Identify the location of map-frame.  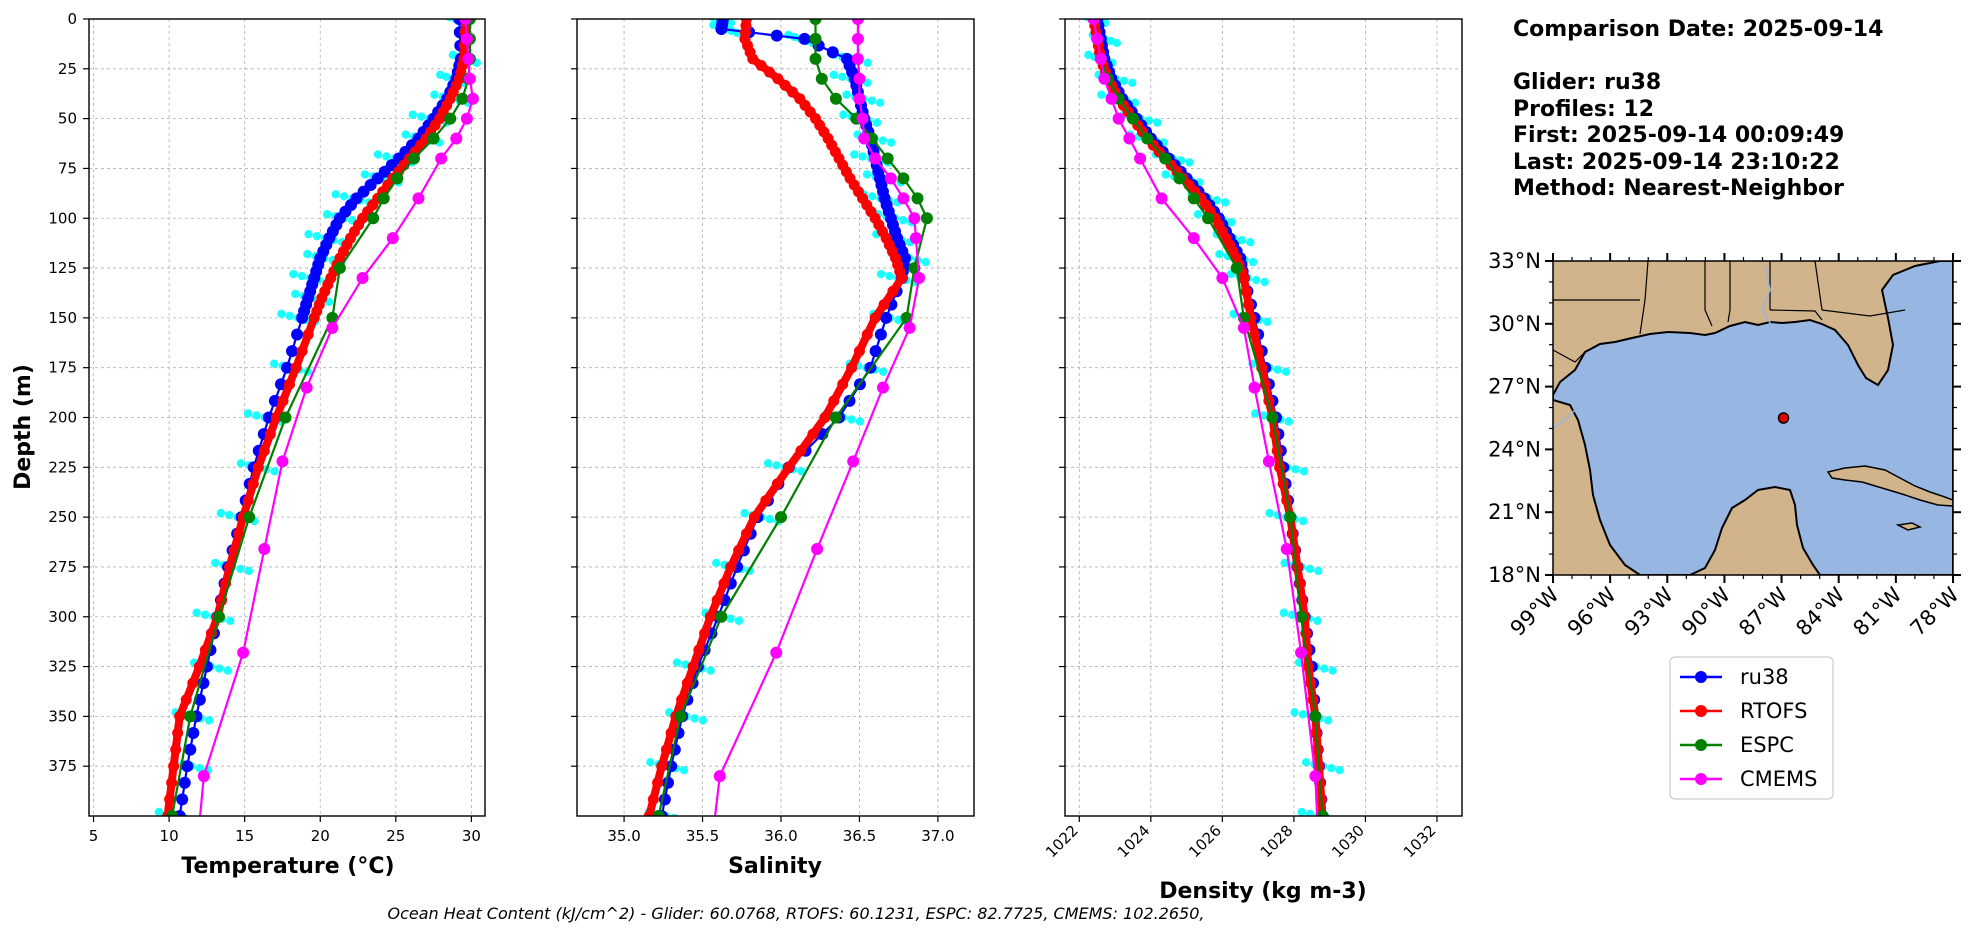
(1753, 418).